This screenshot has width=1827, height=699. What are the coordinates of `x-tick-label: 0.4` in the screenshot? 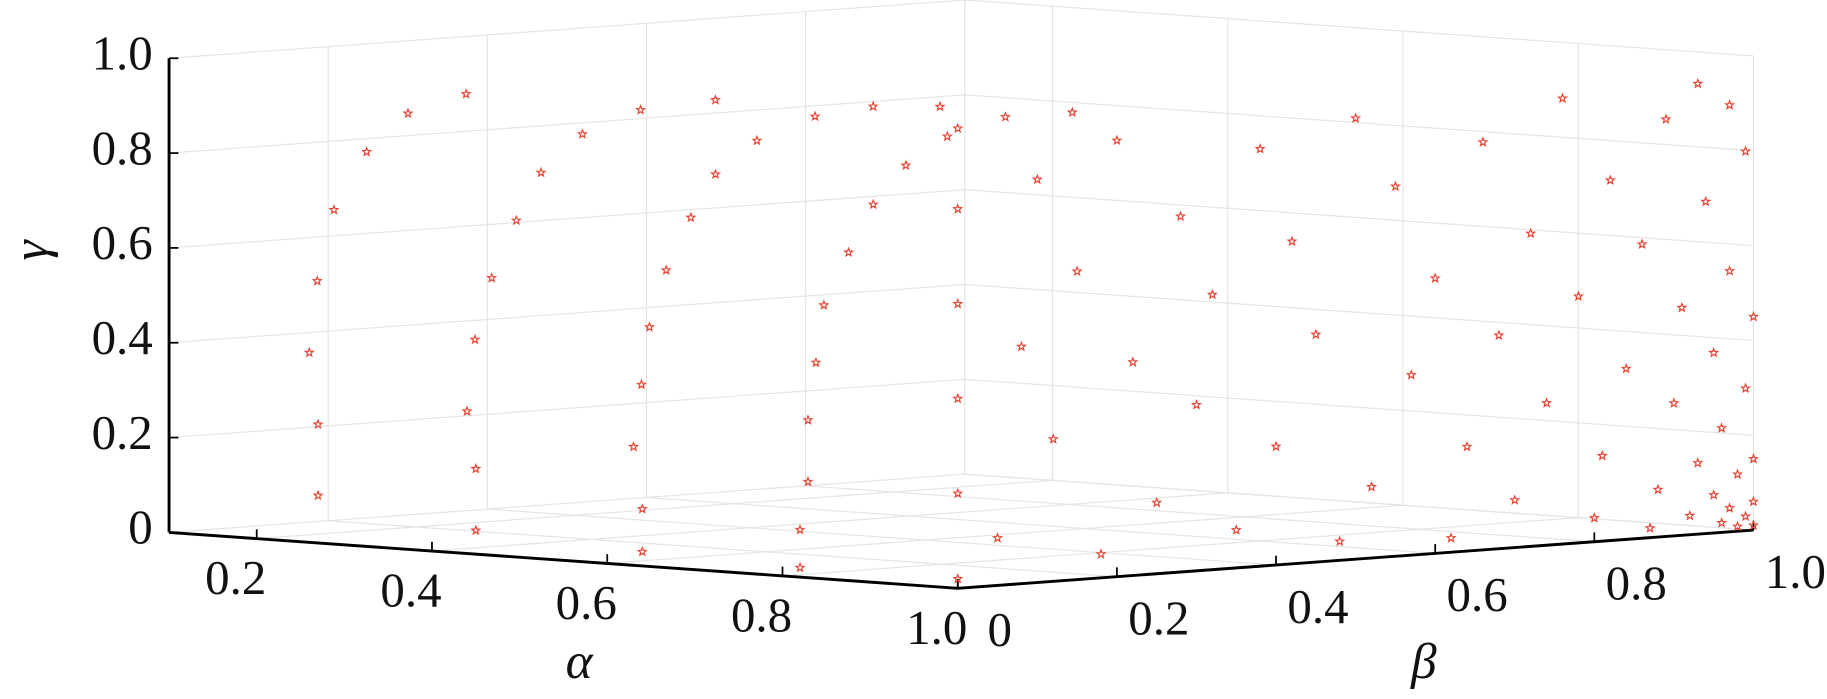 It's located at (410, 590).